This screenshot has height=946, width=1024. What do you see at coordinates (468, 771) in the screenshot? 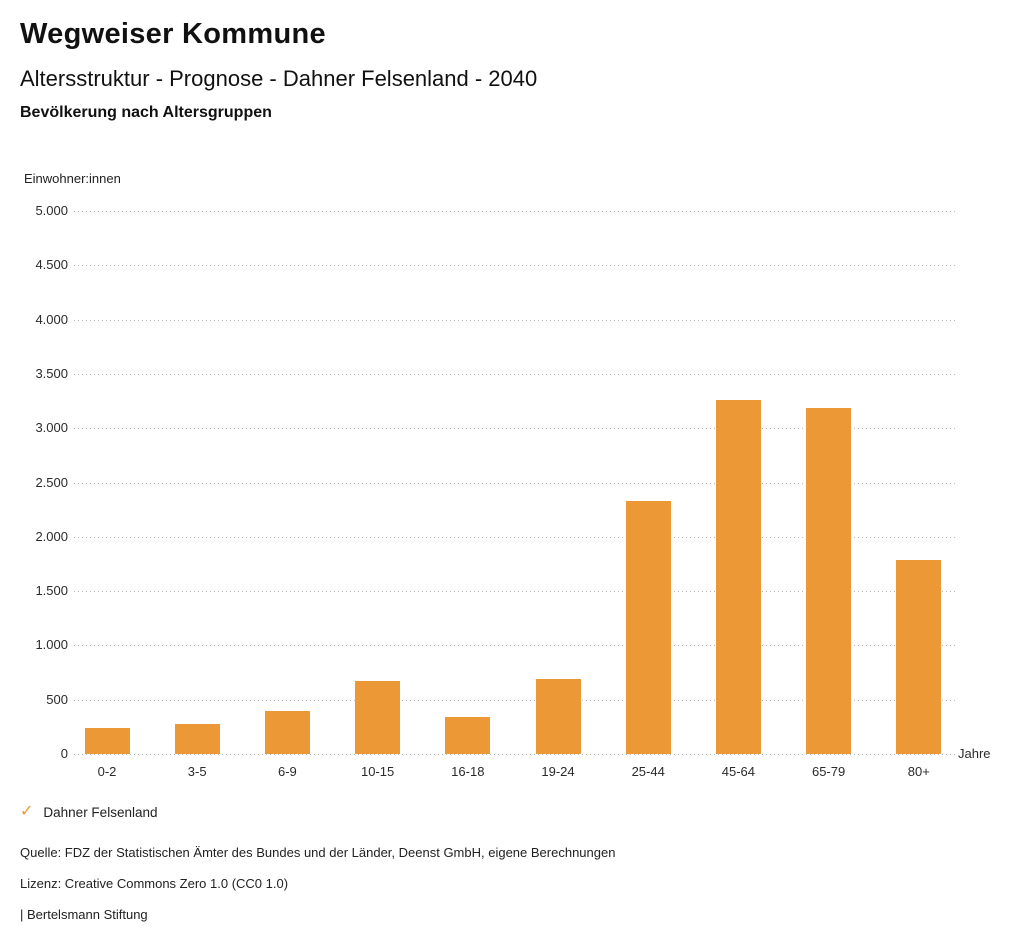
I see `x-tick-label-16-18: 16-18` at bounding box center [468, 771].